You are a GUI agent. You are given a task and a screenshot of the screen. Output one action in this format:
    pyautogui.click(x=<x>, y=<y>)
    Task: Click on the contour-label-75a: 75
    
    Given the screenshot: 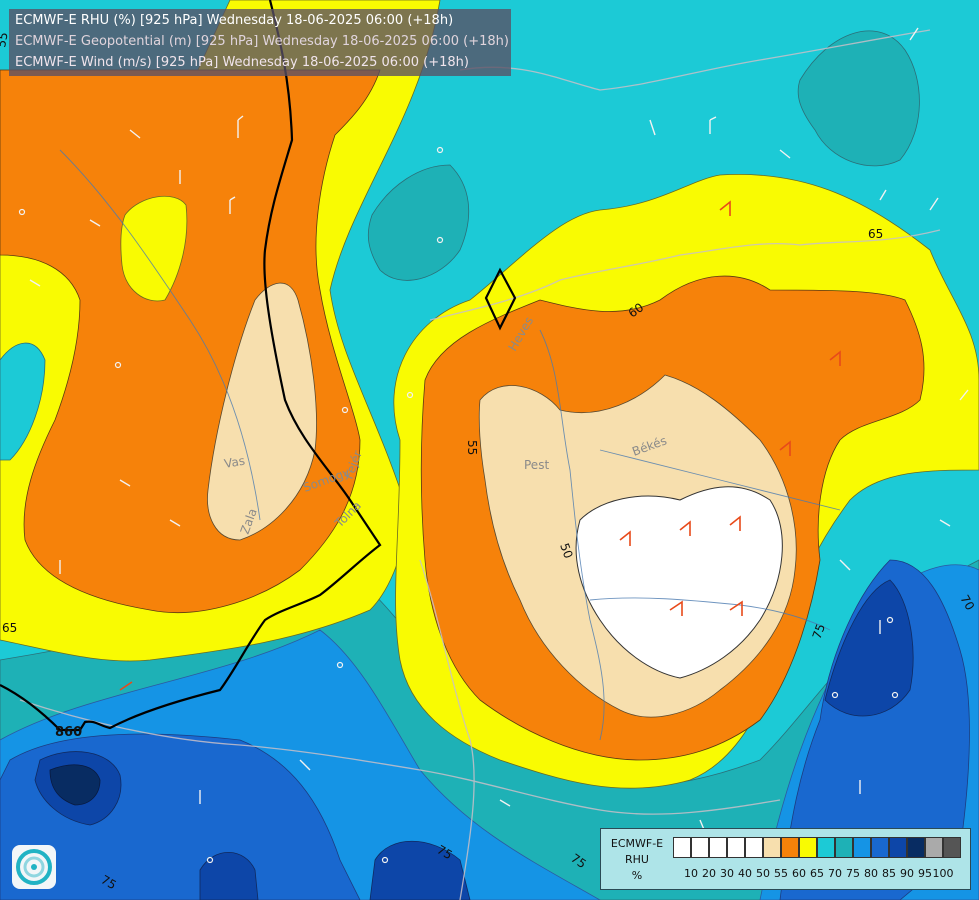 What is the action you would take?
    pyautogui.click(x=819, y=631)
    